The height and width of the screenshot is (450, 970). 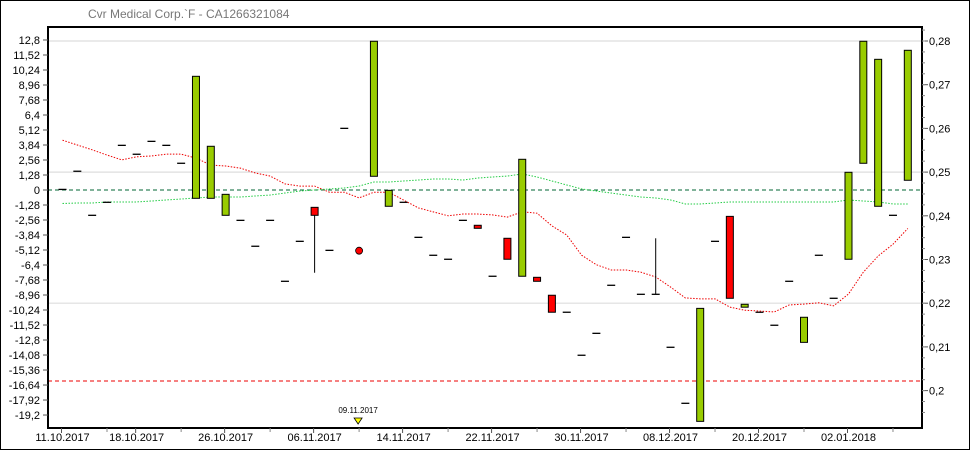 What do you see at coordinates (27, 206) in the screenshot?
I see `left-axis-label: -1,28` at bounding box center [27, 206].